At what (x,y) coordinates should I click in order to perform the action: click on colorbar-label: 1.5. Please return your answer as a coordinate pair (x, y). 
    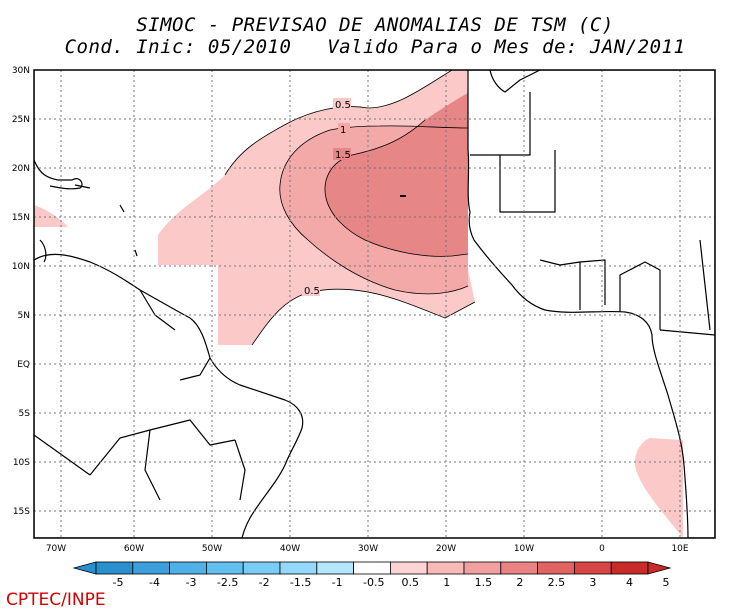
    Looking at the image, I should click on (484, 582).